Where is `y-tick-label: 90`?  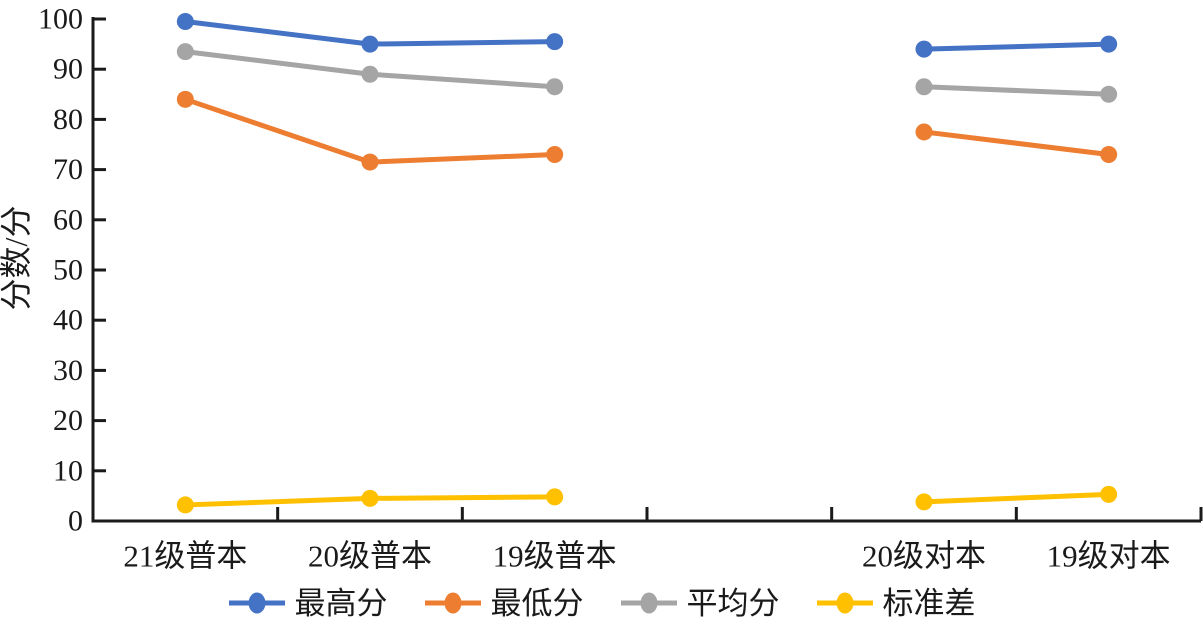 y-tick-label: 90 is located at coordinates (68, 69).